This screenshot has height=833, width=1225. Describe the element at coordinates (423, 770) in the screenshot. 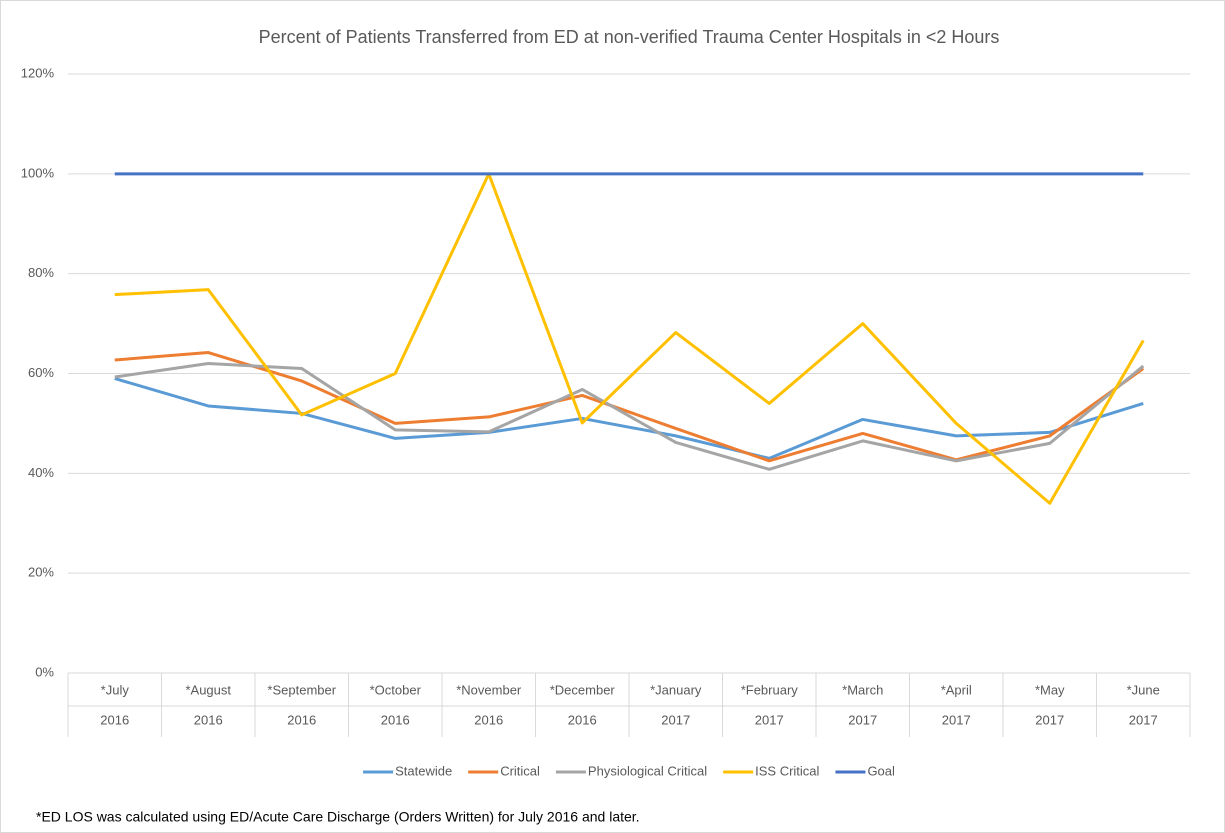

I see `legend-label: Statewide` at that location.